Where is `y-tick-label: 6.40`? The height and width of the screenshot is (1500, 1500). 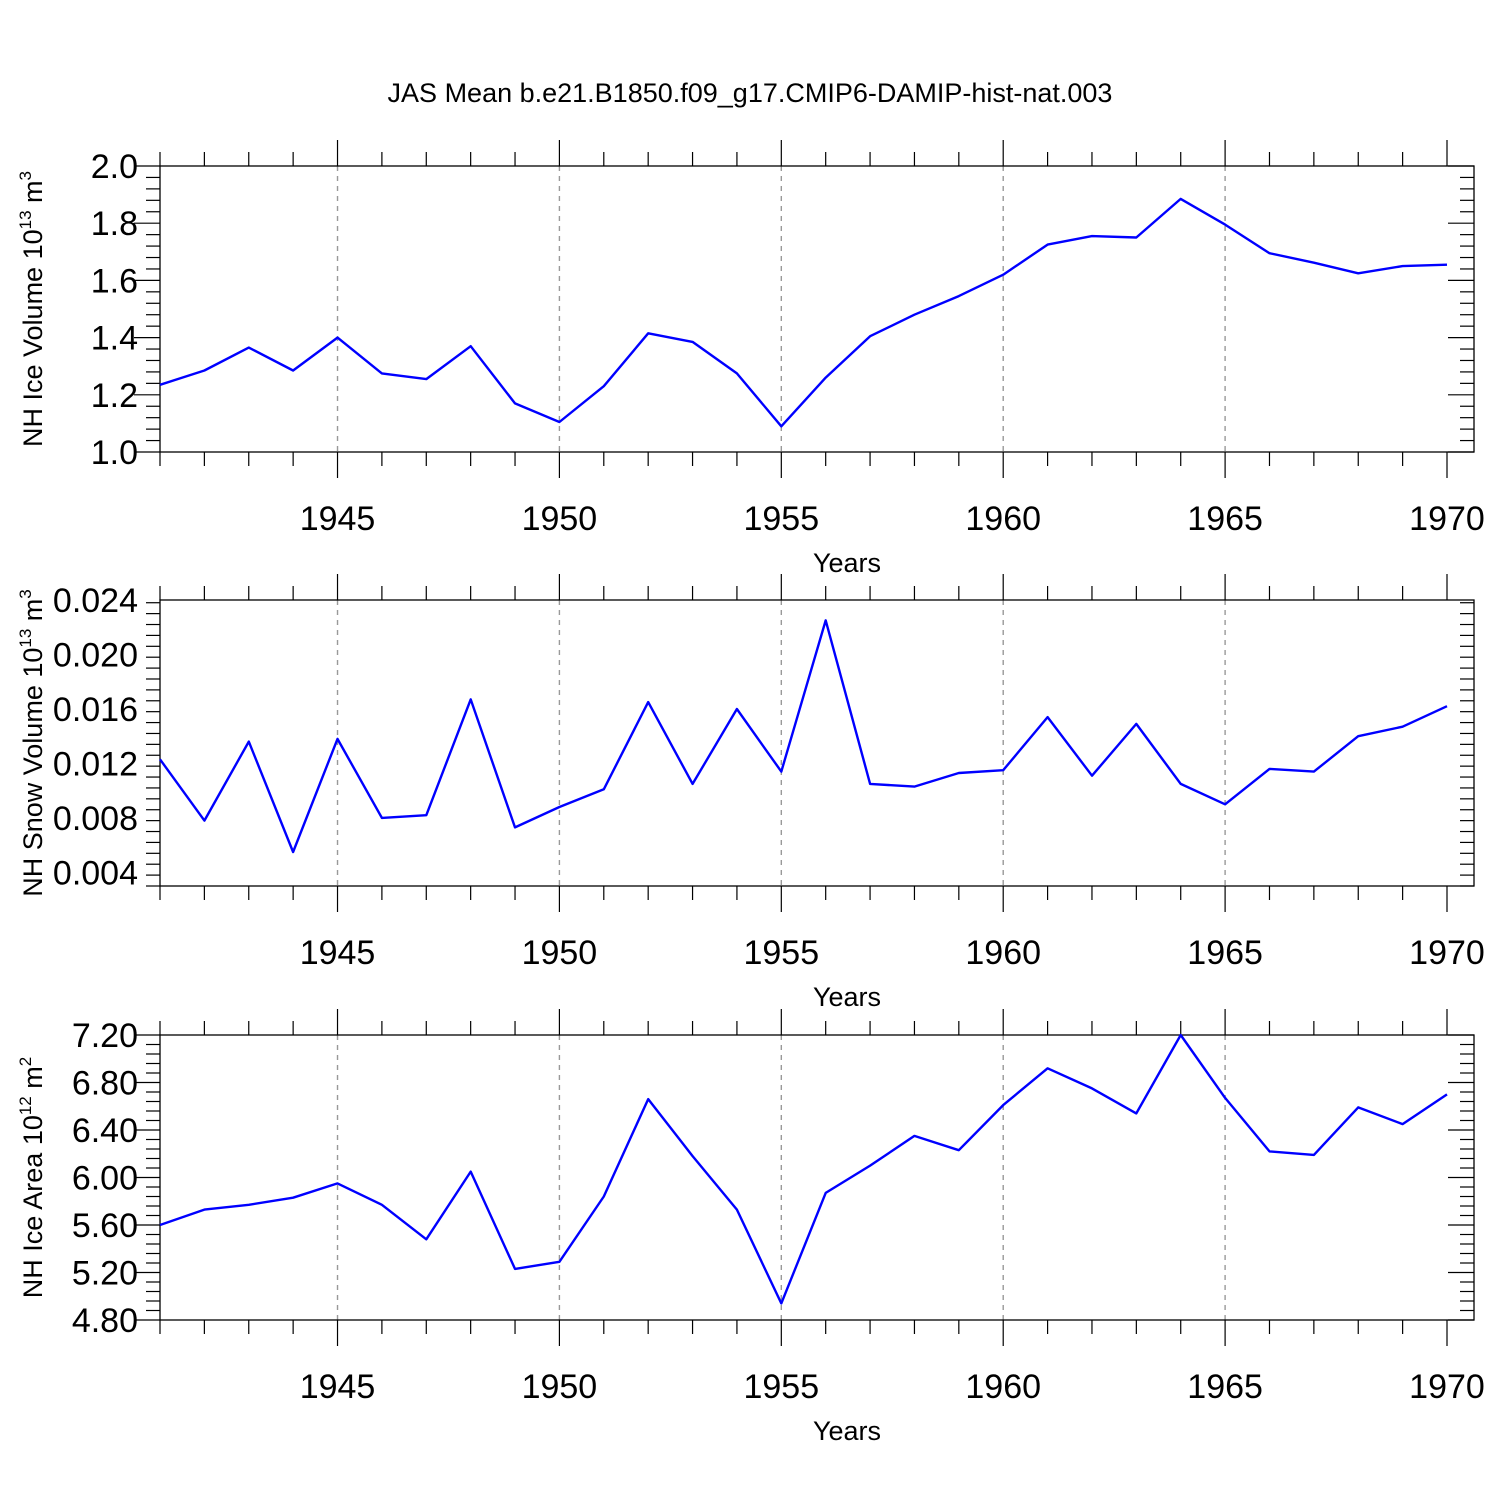 y-tick-label: 6.40 is located at coordinates (105, 1131).